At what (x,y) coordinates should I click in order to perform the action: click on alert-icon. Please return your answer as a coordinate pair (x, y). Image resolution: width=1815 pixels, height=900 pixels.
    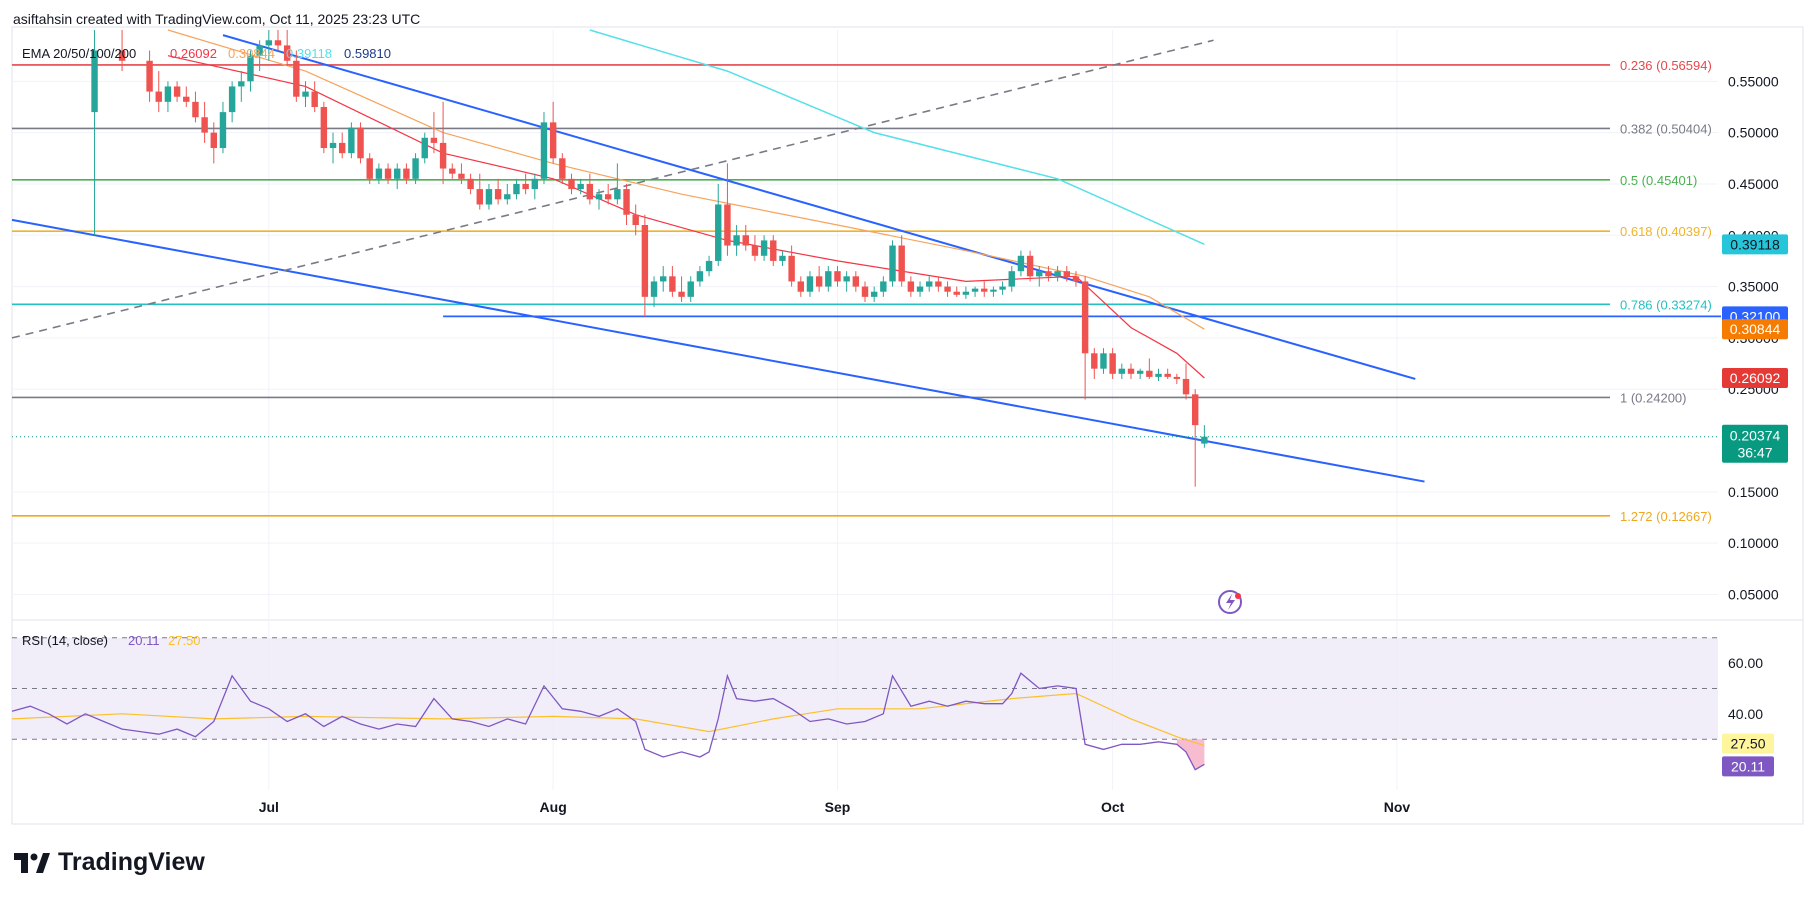
    Looking at the image, I should click on (1230, 602).